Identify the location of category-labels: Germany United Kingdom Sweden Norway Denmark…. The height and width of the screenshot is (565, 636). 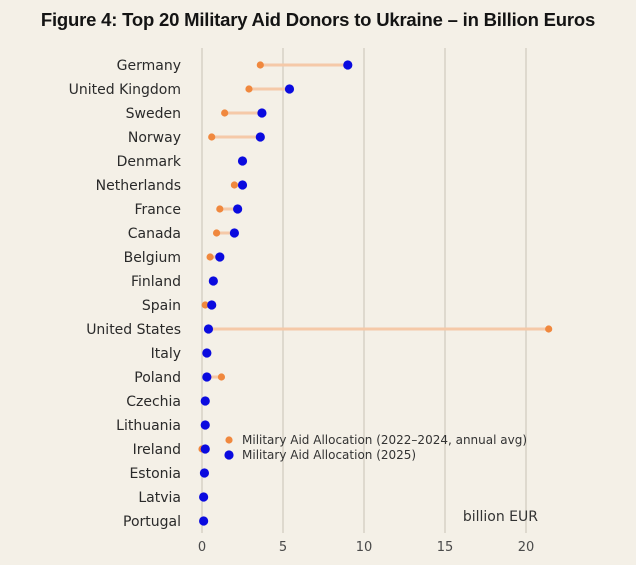
(125, 294).